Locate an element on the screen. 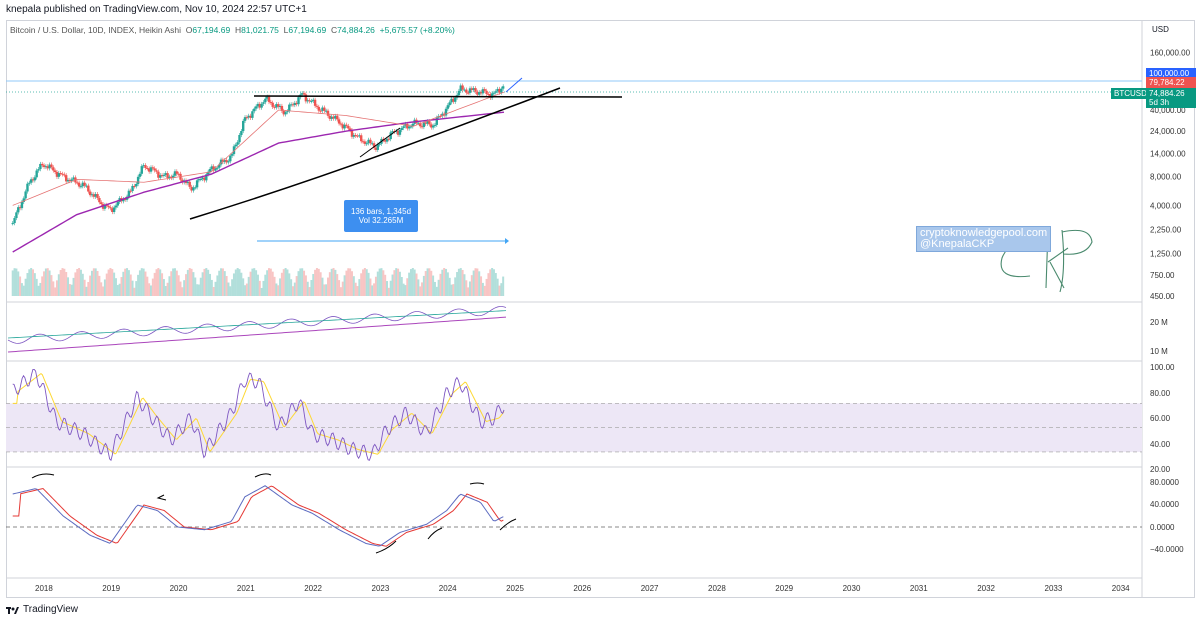 The height and width of the screenshot is (622, 1200). x-tick-label: 2021 is located at coordinates (246, 588).